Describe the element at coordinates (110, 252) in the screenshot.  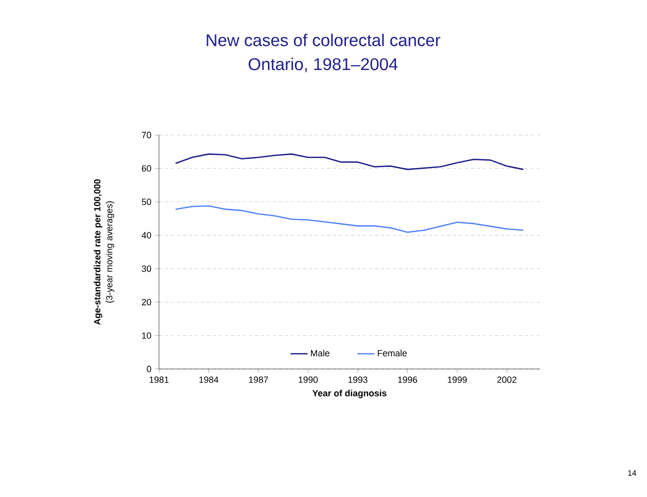
I see `text: (3-year moving averages)` at that location.